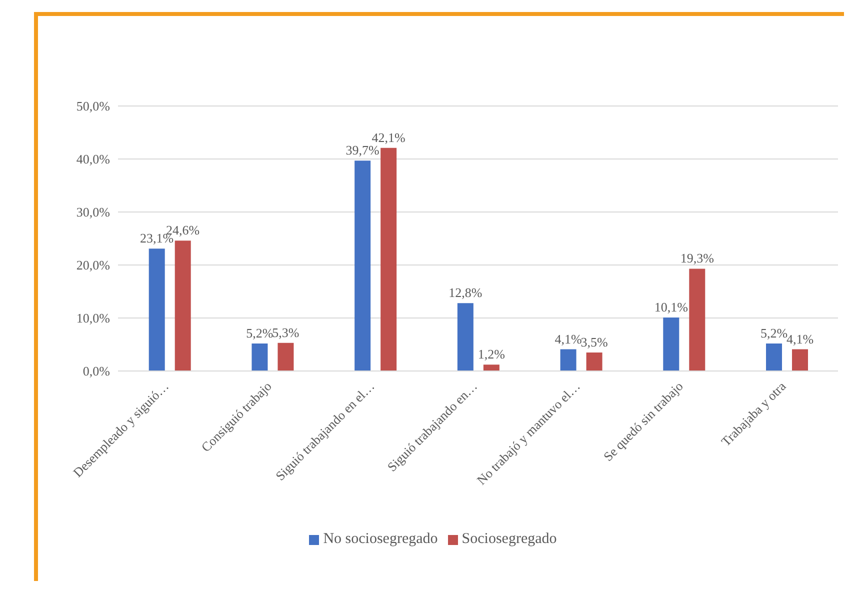 The height and width of the screenshot is (589, 849). What do you see at coordinates (96, 371) in the screenshot?
I see `y-tick-label: 0,0%` at bounding box center [96, 371].